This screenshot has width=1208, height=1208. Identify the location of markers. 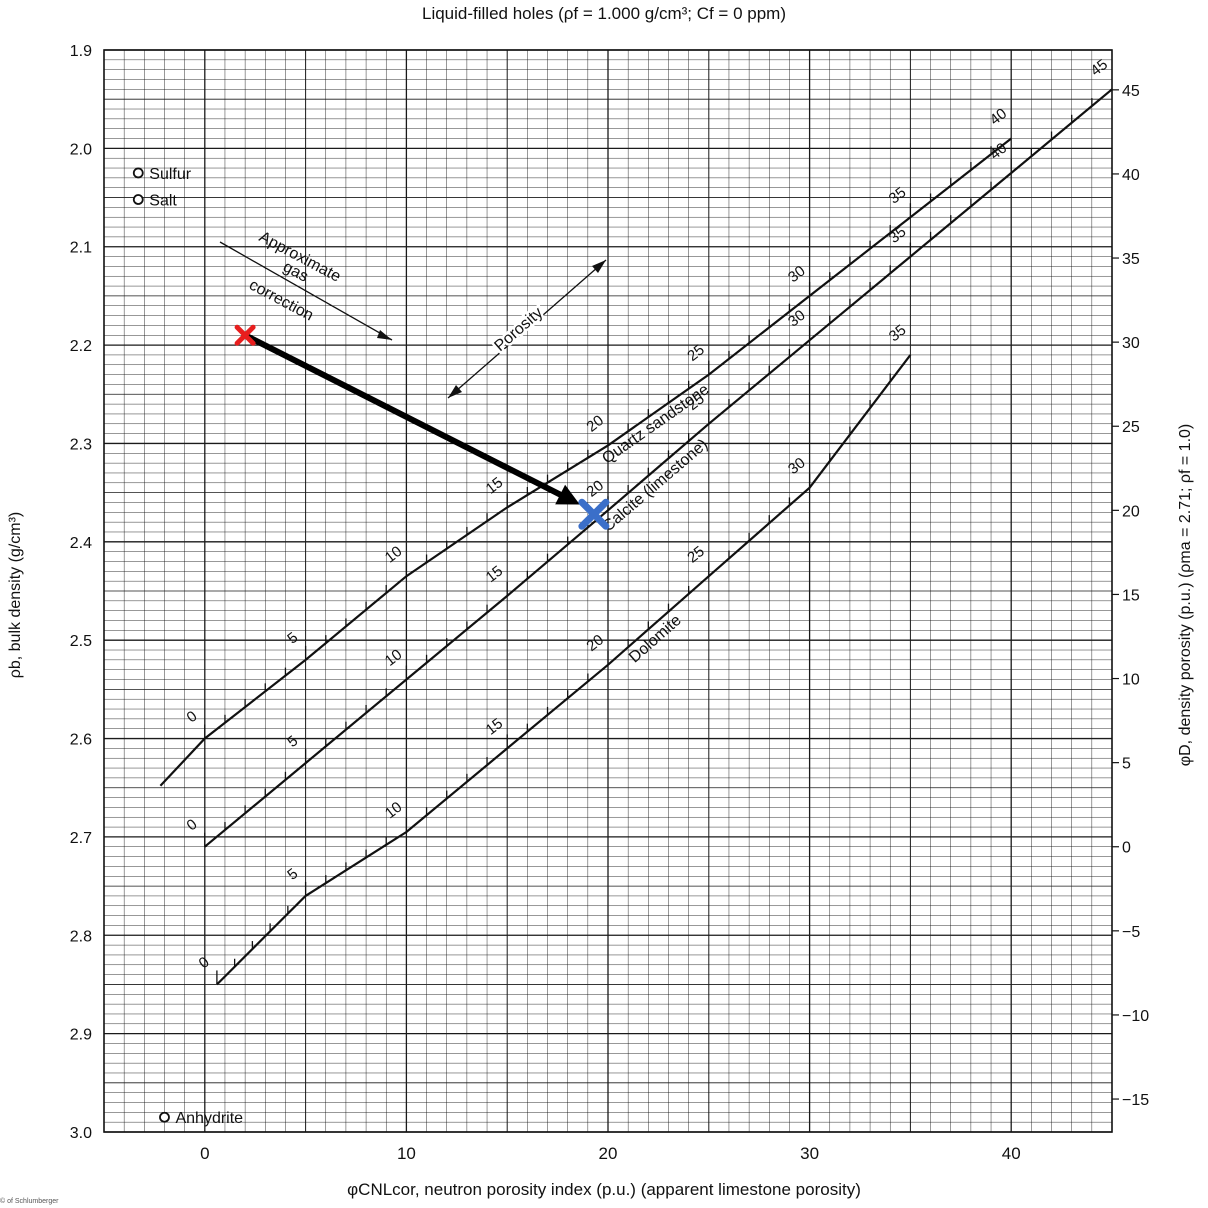
(422, 427).